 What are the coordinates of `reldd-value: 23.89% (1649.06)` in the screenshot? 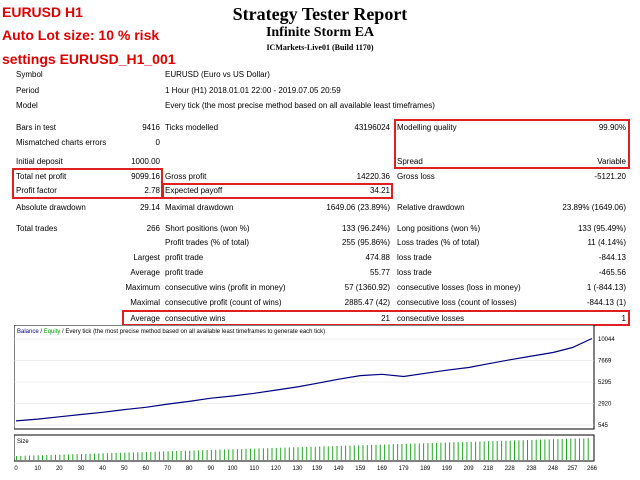 It's located at (594, 207).